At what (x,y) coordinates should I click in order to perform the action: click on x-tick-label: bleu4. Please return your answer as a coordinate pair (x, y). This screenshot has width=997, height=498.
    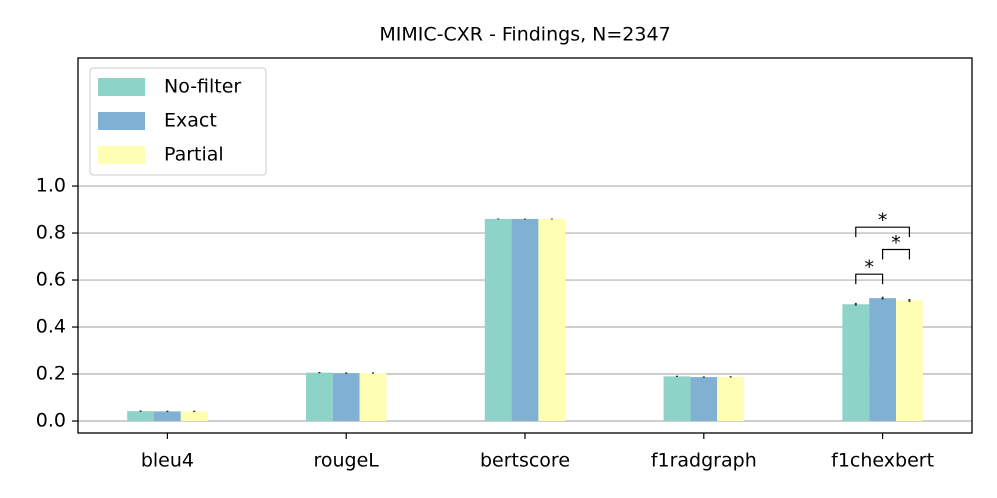
    Looking at the image, I should click on (167, 461).